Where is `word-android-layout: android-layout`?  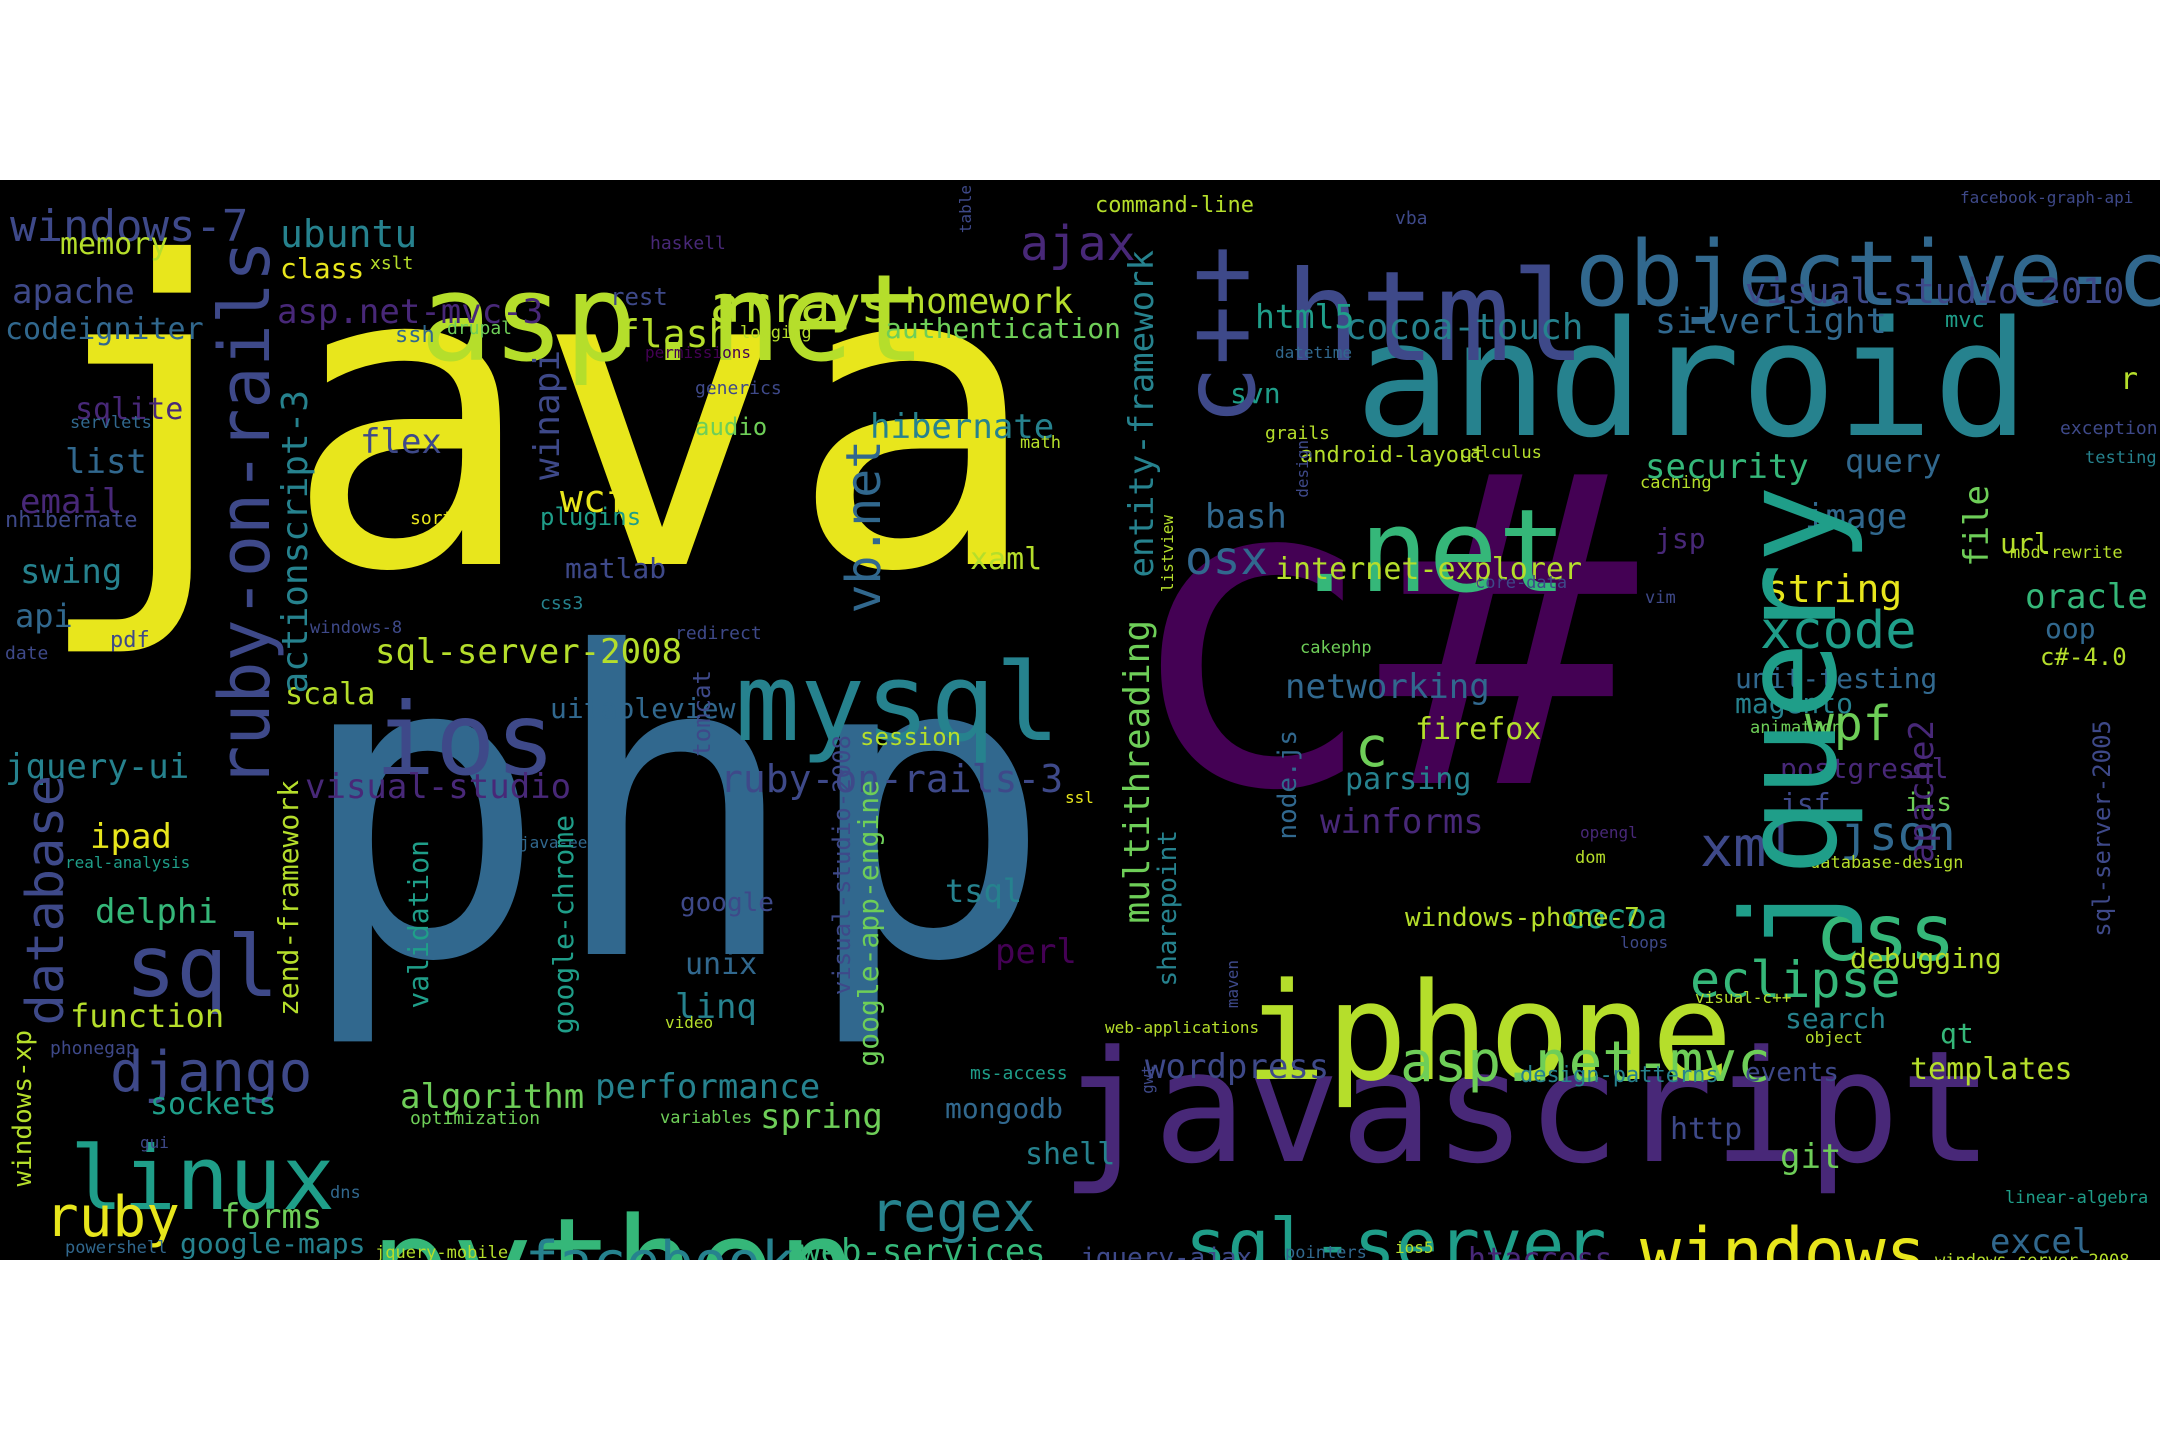 word-android-layout: android-layout is located at coordinates (1393, 455).